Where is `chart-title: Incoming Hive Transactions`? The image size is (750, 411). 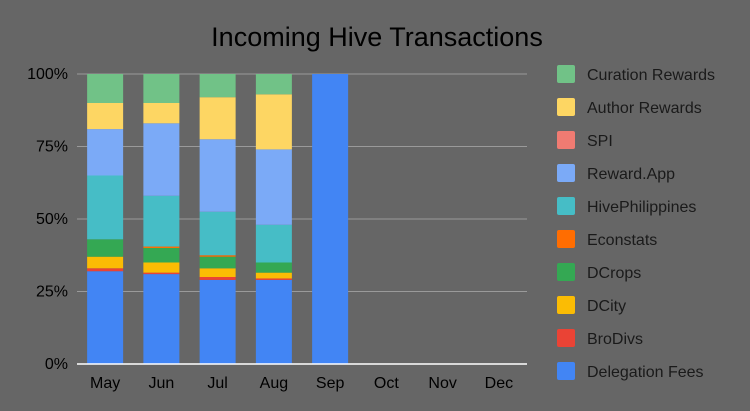 chart-title: Incoming Hive Transactions is located at coordinates (377, 37).